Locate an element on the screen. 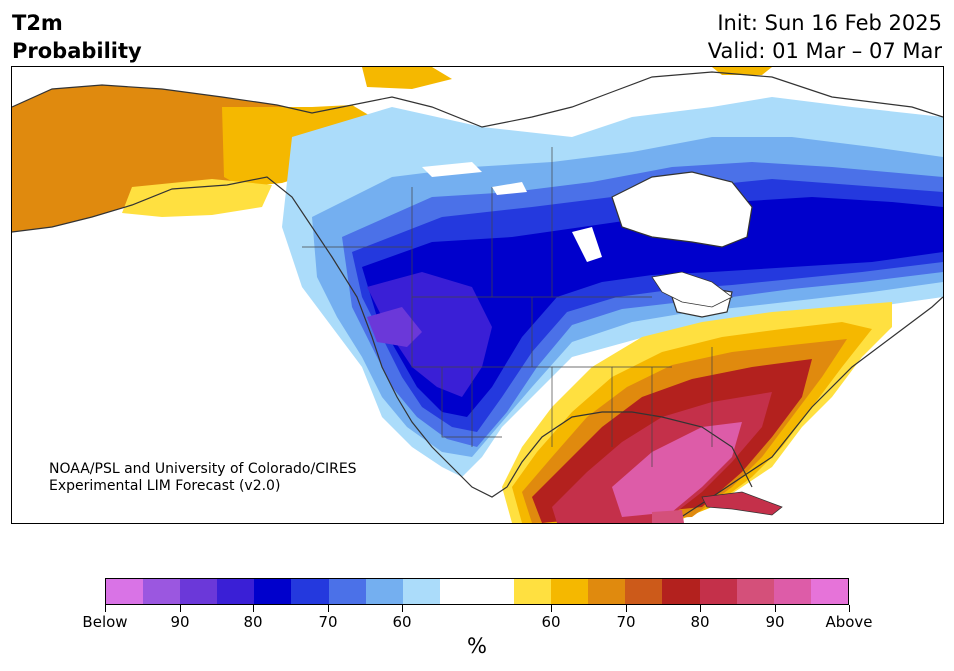  colorbar-tick-label: Below is located at coordinates (105, 622).